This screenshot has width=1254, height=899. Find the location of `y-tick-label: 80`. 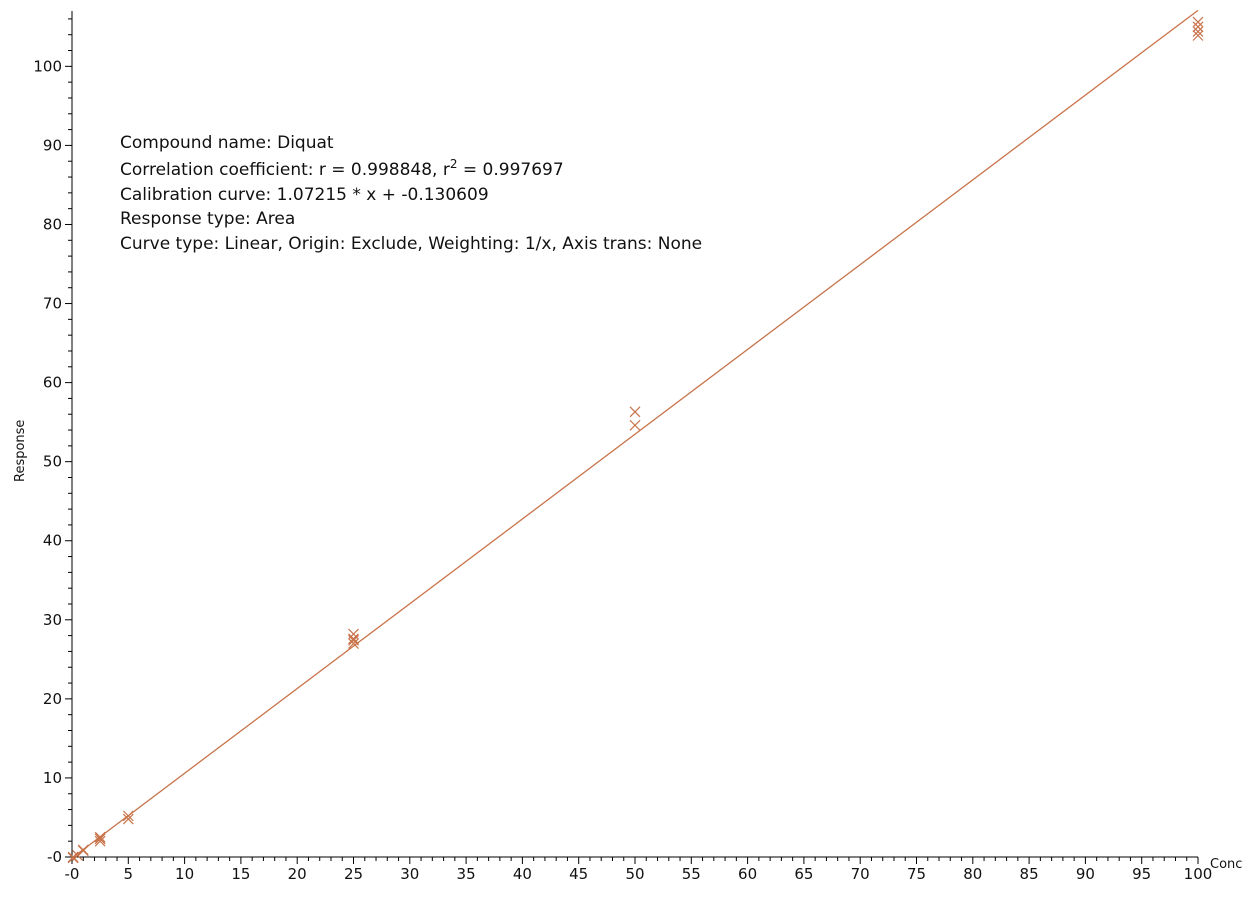

y-tick-label: 80 is located at coordinates (52, 224).